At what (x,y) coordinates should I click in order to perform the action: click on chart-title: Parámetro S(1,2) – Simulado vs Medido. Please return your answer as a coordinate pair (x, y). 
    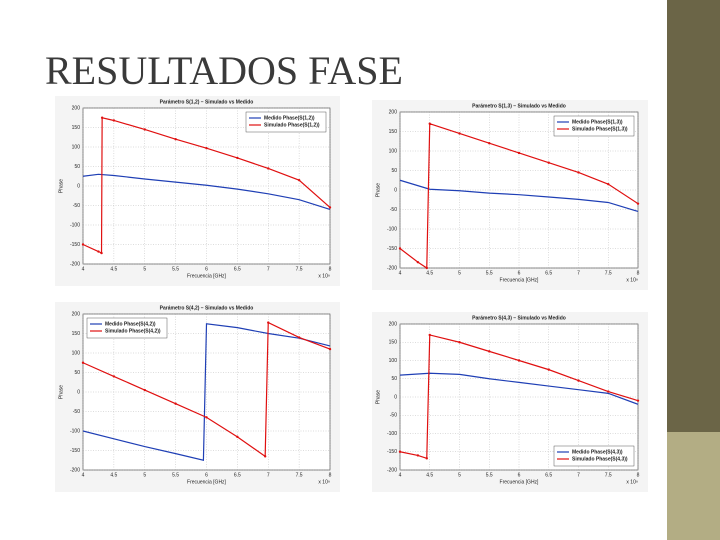
    Looking at the image, I should click on (207, 102).